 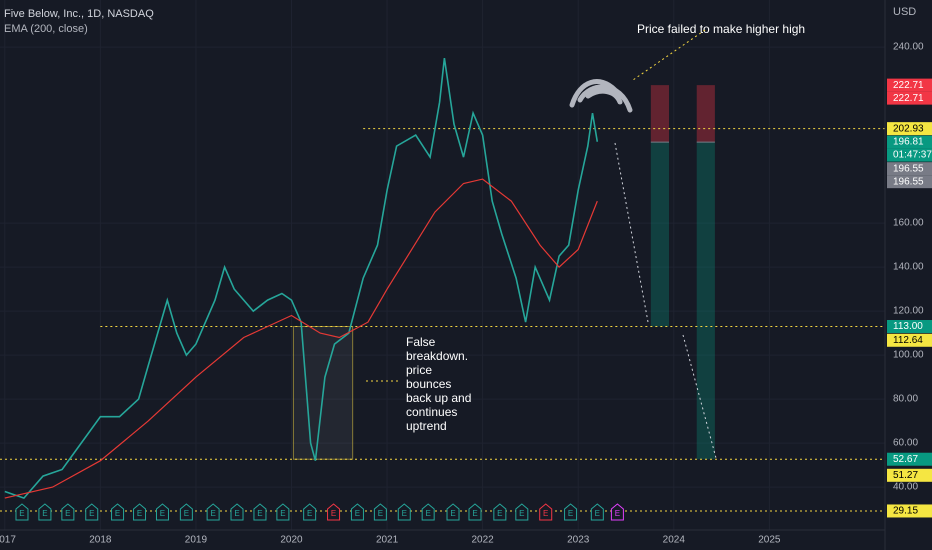 I want to click on price-label: 112.64, so click(x=908, y=340).